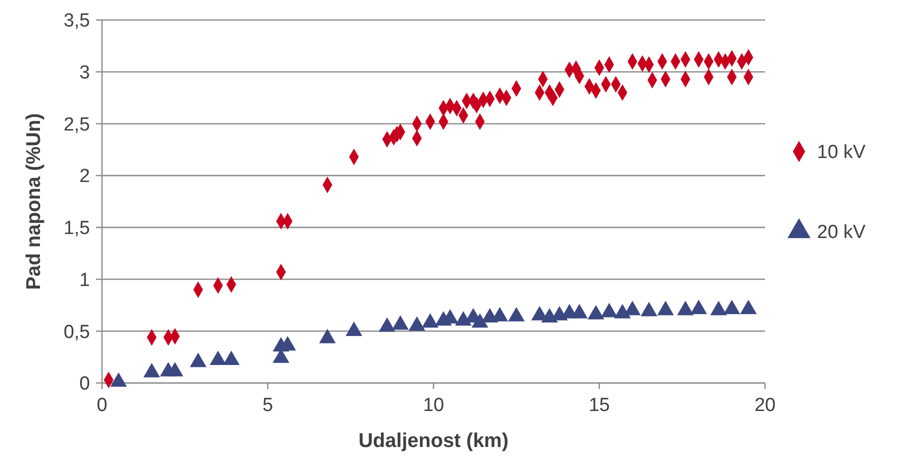 The image size is (914, 474). Describe the element at coordinates (77, 125) in the screenshot. I see `y-tick-label: 2,5` at that location.